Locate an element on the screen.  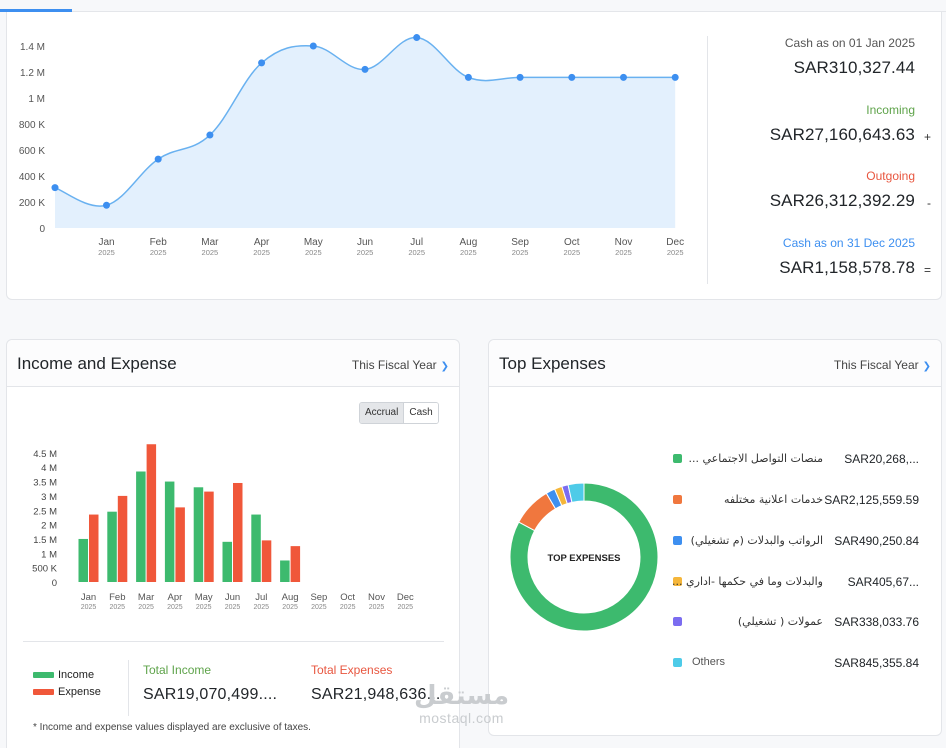
income-expense-legend: Income Expense is located at coordinates (67, 683).